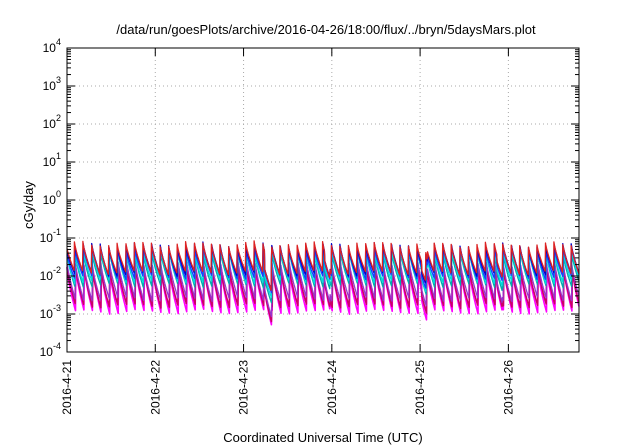  Describe the element at coordinates (322, 437) in the screenshot. I see `x-axis-label: Coordinated Universal Time (UTC)` at that location.